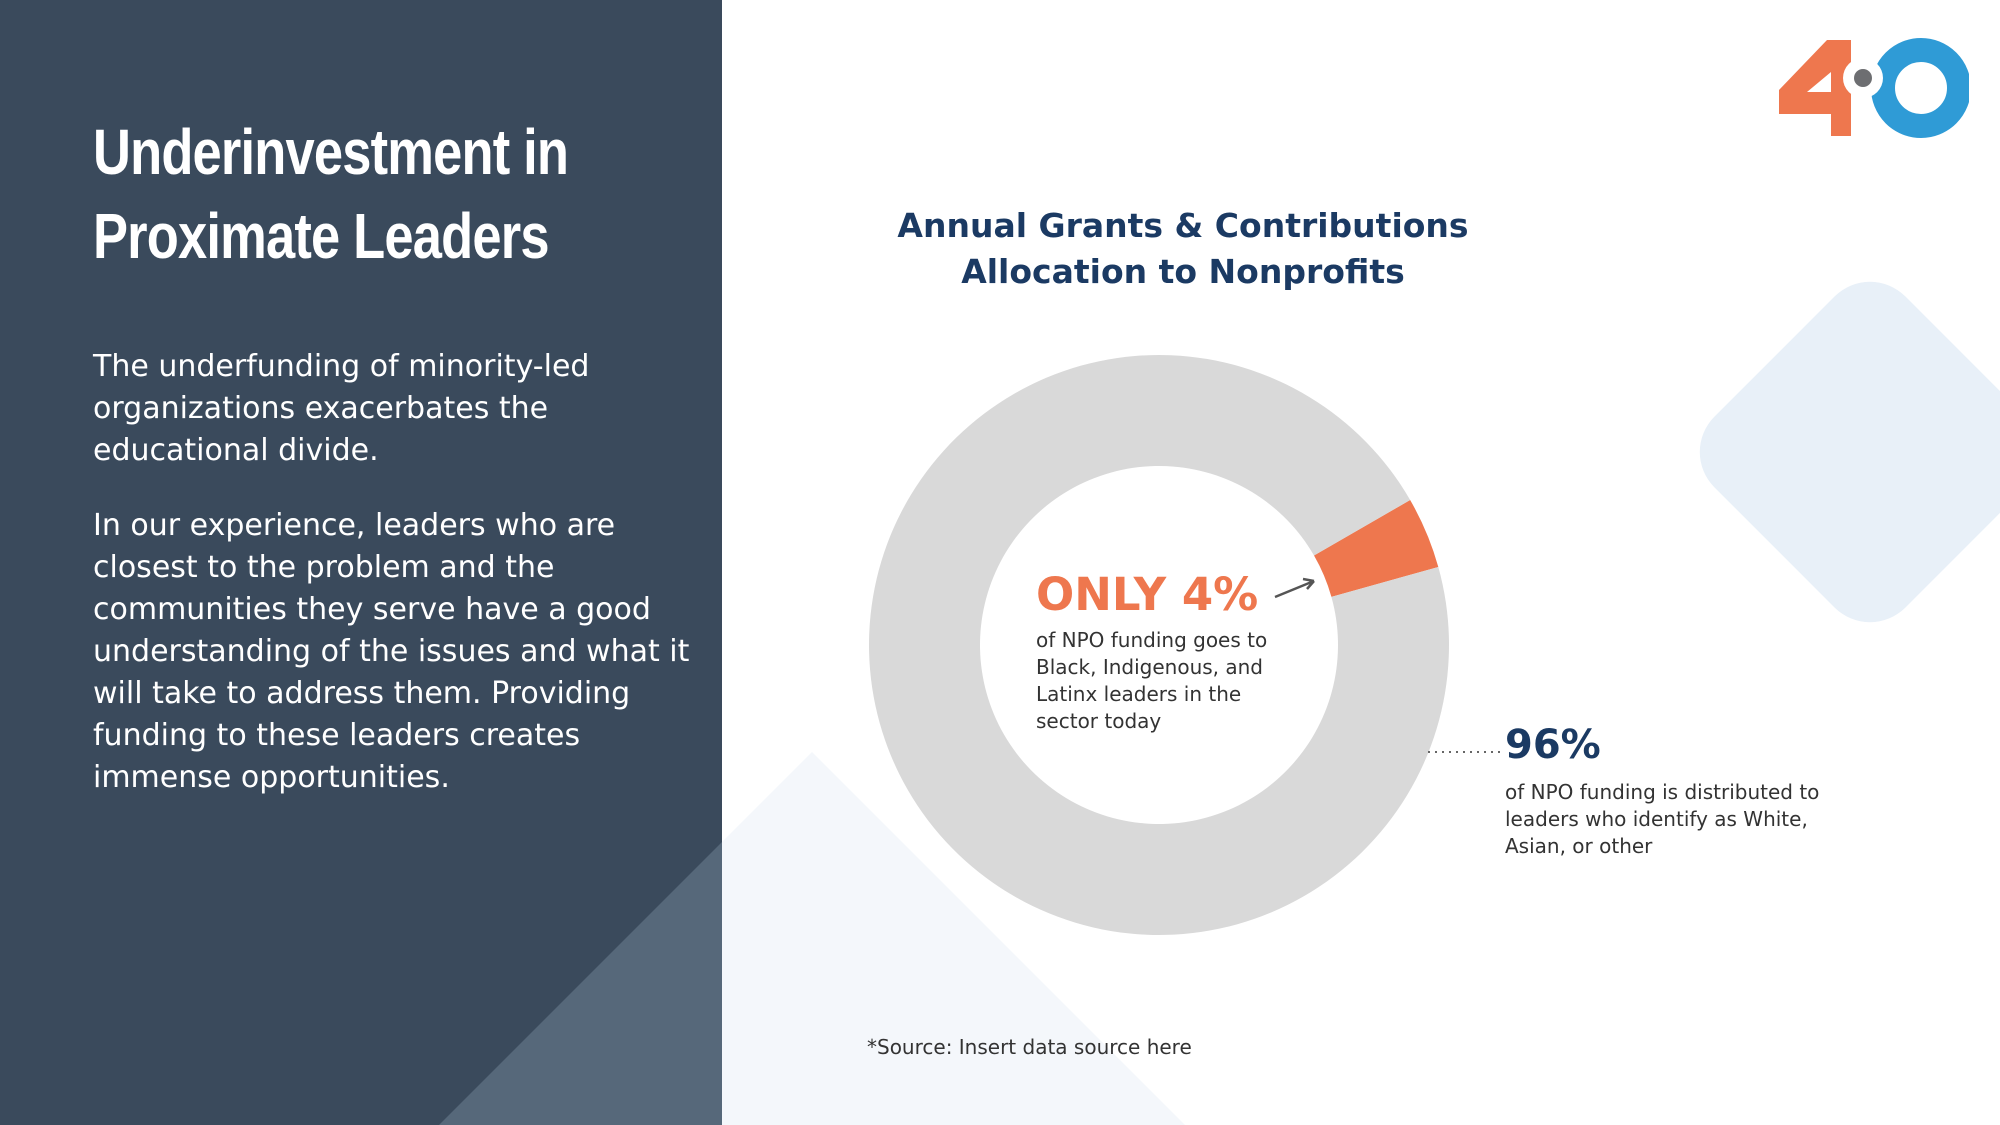 This screenshot has width=2000, height=1125. What do you see at coordinates (1553, 745) in the screenshot?
I see `majority-percent-label: 96%` at bounding box center [1553, 745].